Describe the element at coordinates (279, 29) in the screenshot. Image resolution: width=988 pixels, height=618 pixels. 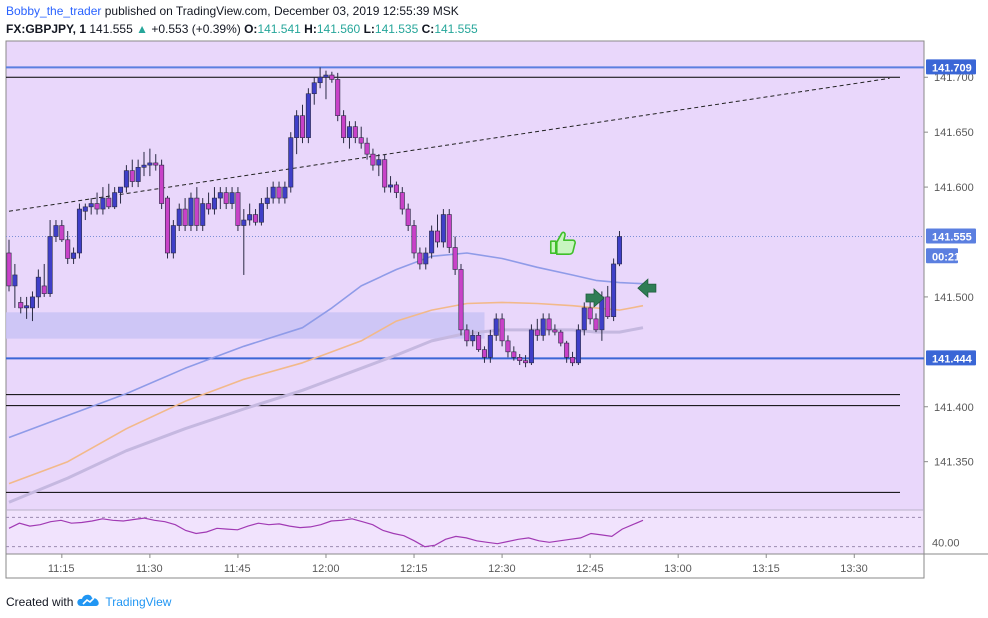
I see `open-value: 141.541` at that location.